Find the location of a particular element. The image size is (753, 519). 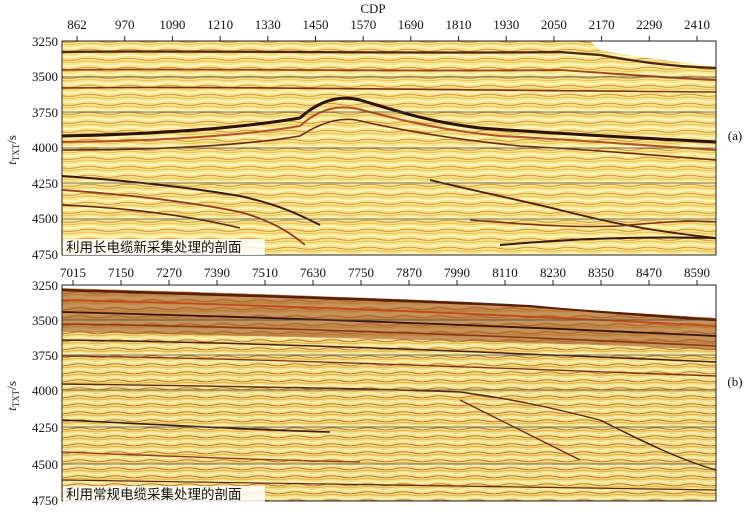

x-tick-label: 2170 is located at coordinates (602, 24).